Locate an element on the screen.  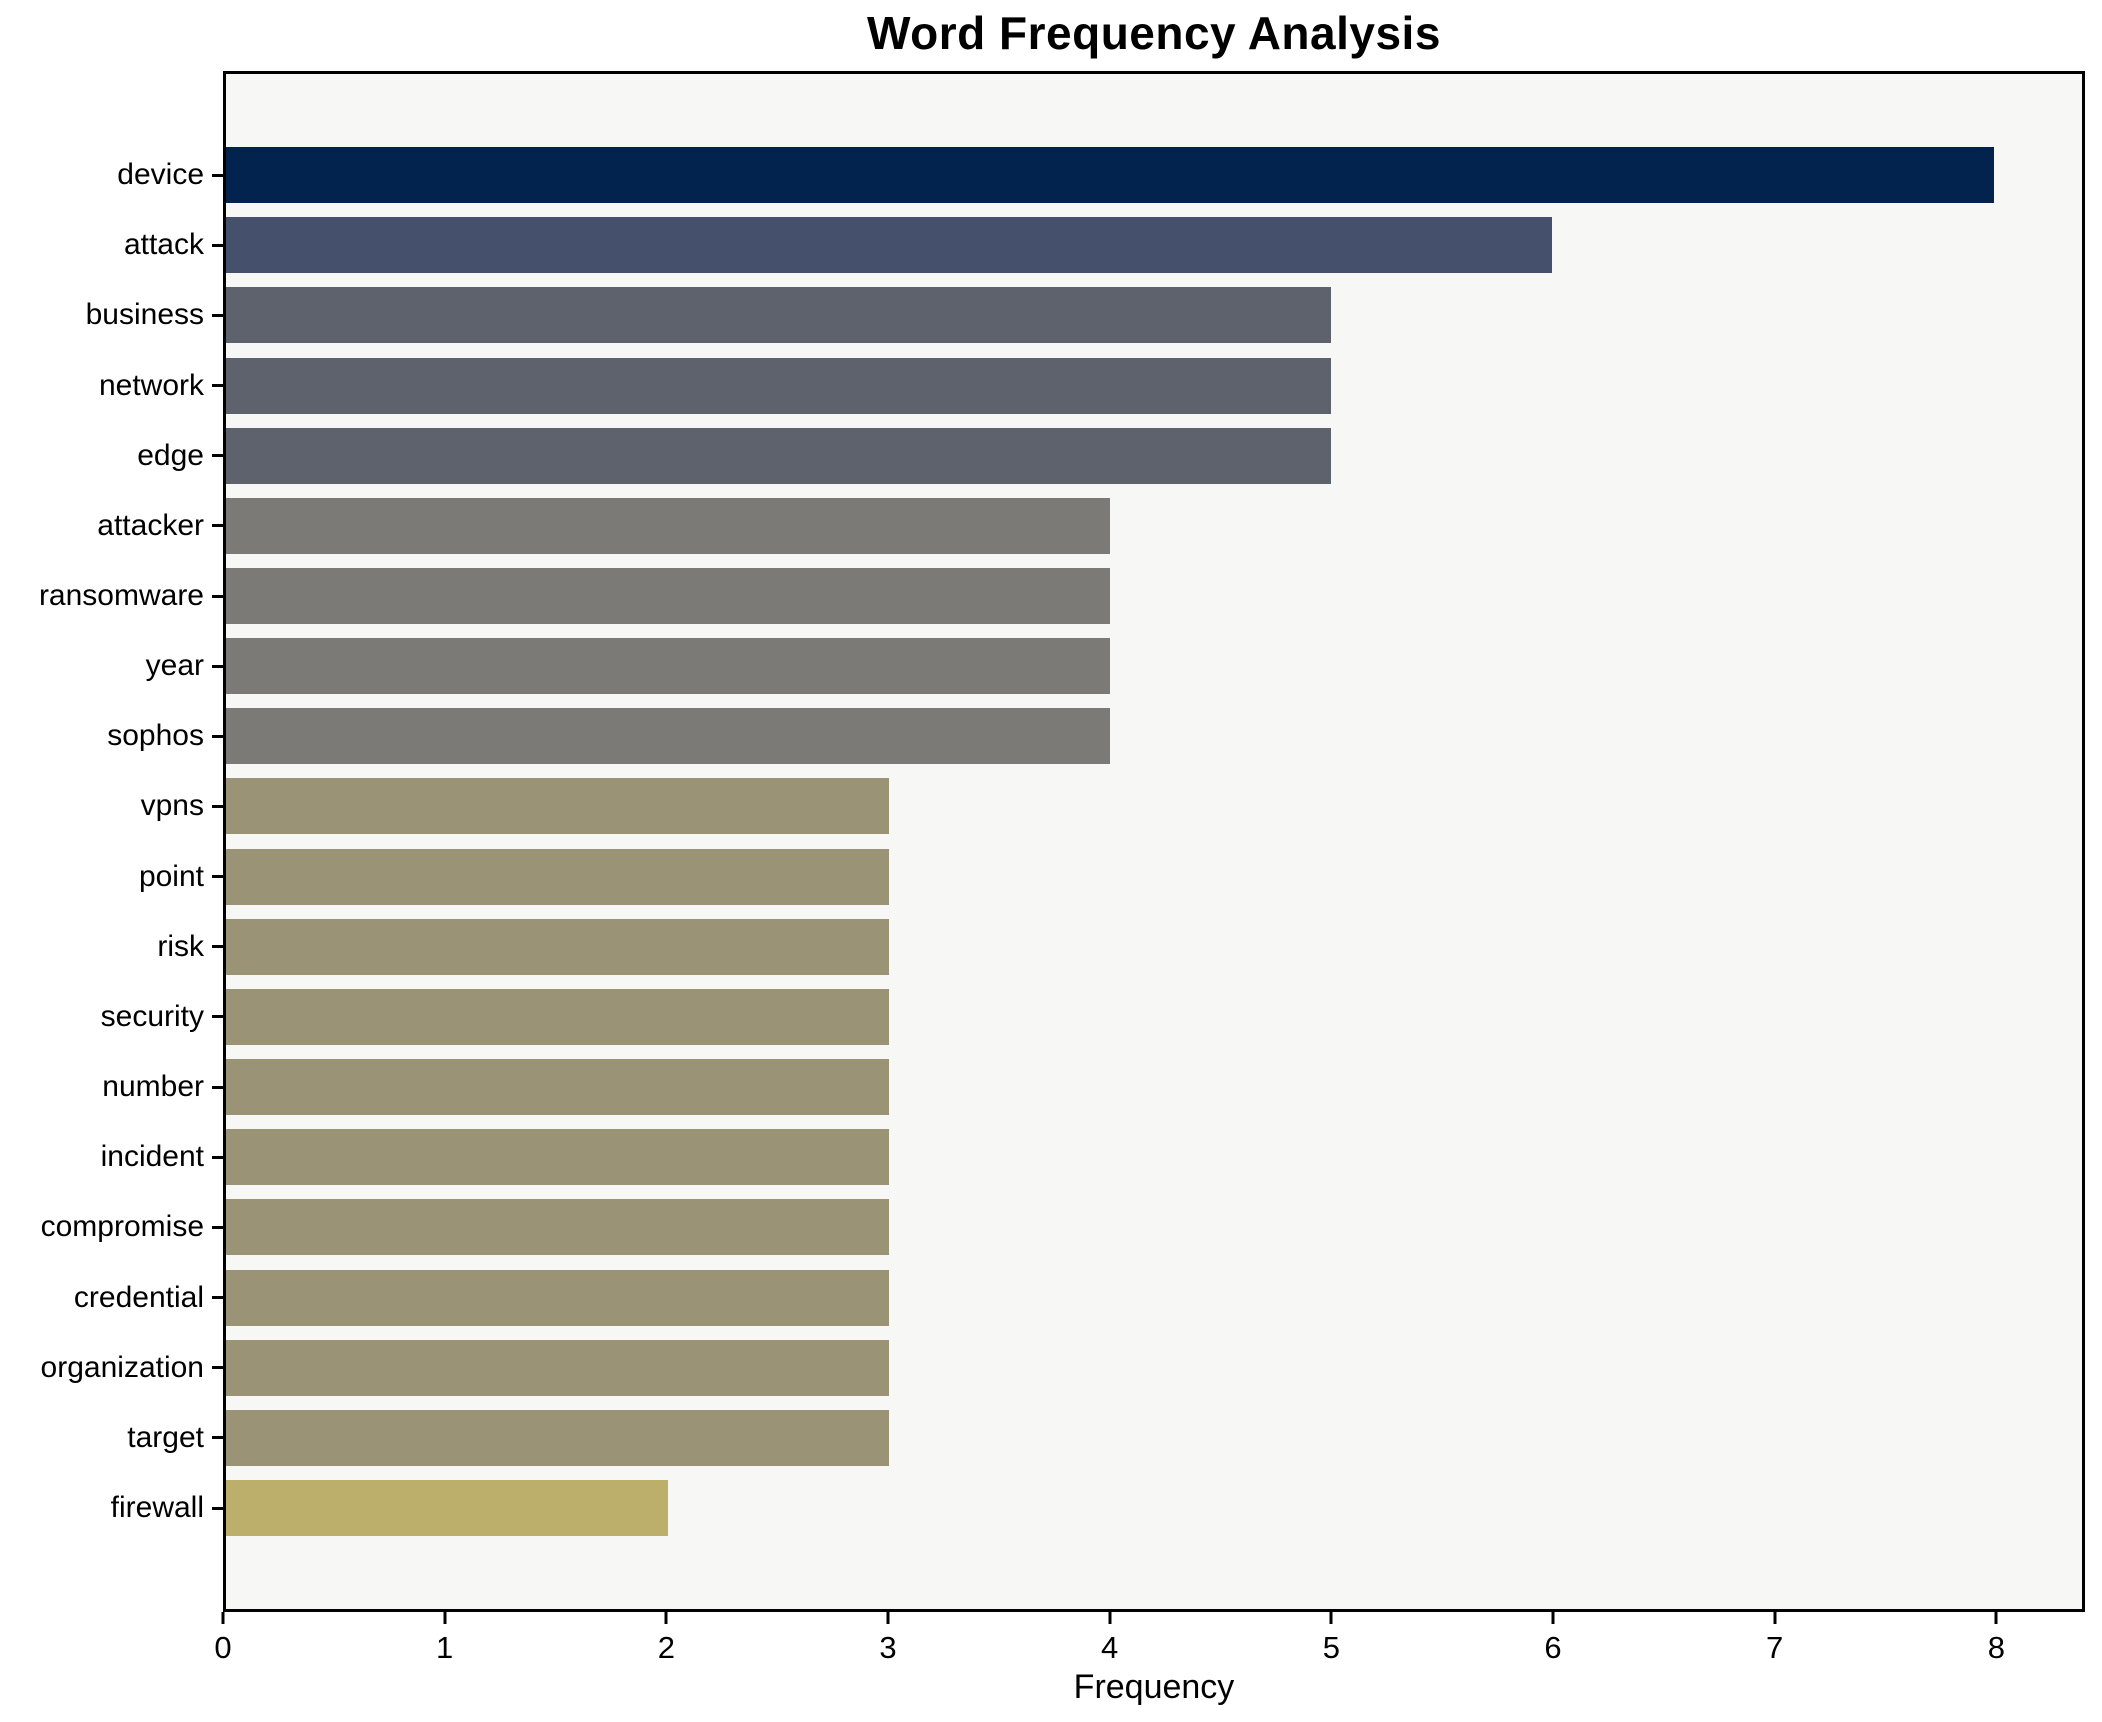
y-tick-label: point is located at coordinates (171, 876).